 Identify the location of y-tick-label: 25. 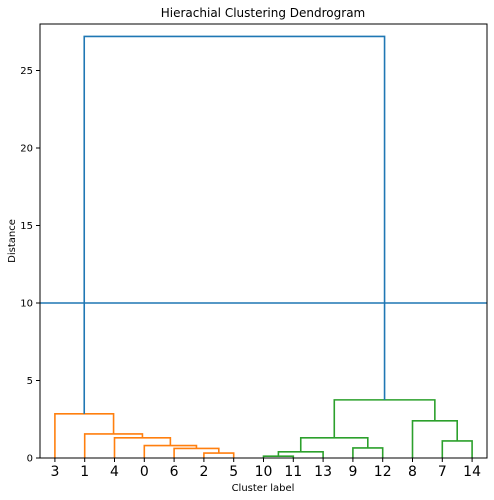
(26, 71).